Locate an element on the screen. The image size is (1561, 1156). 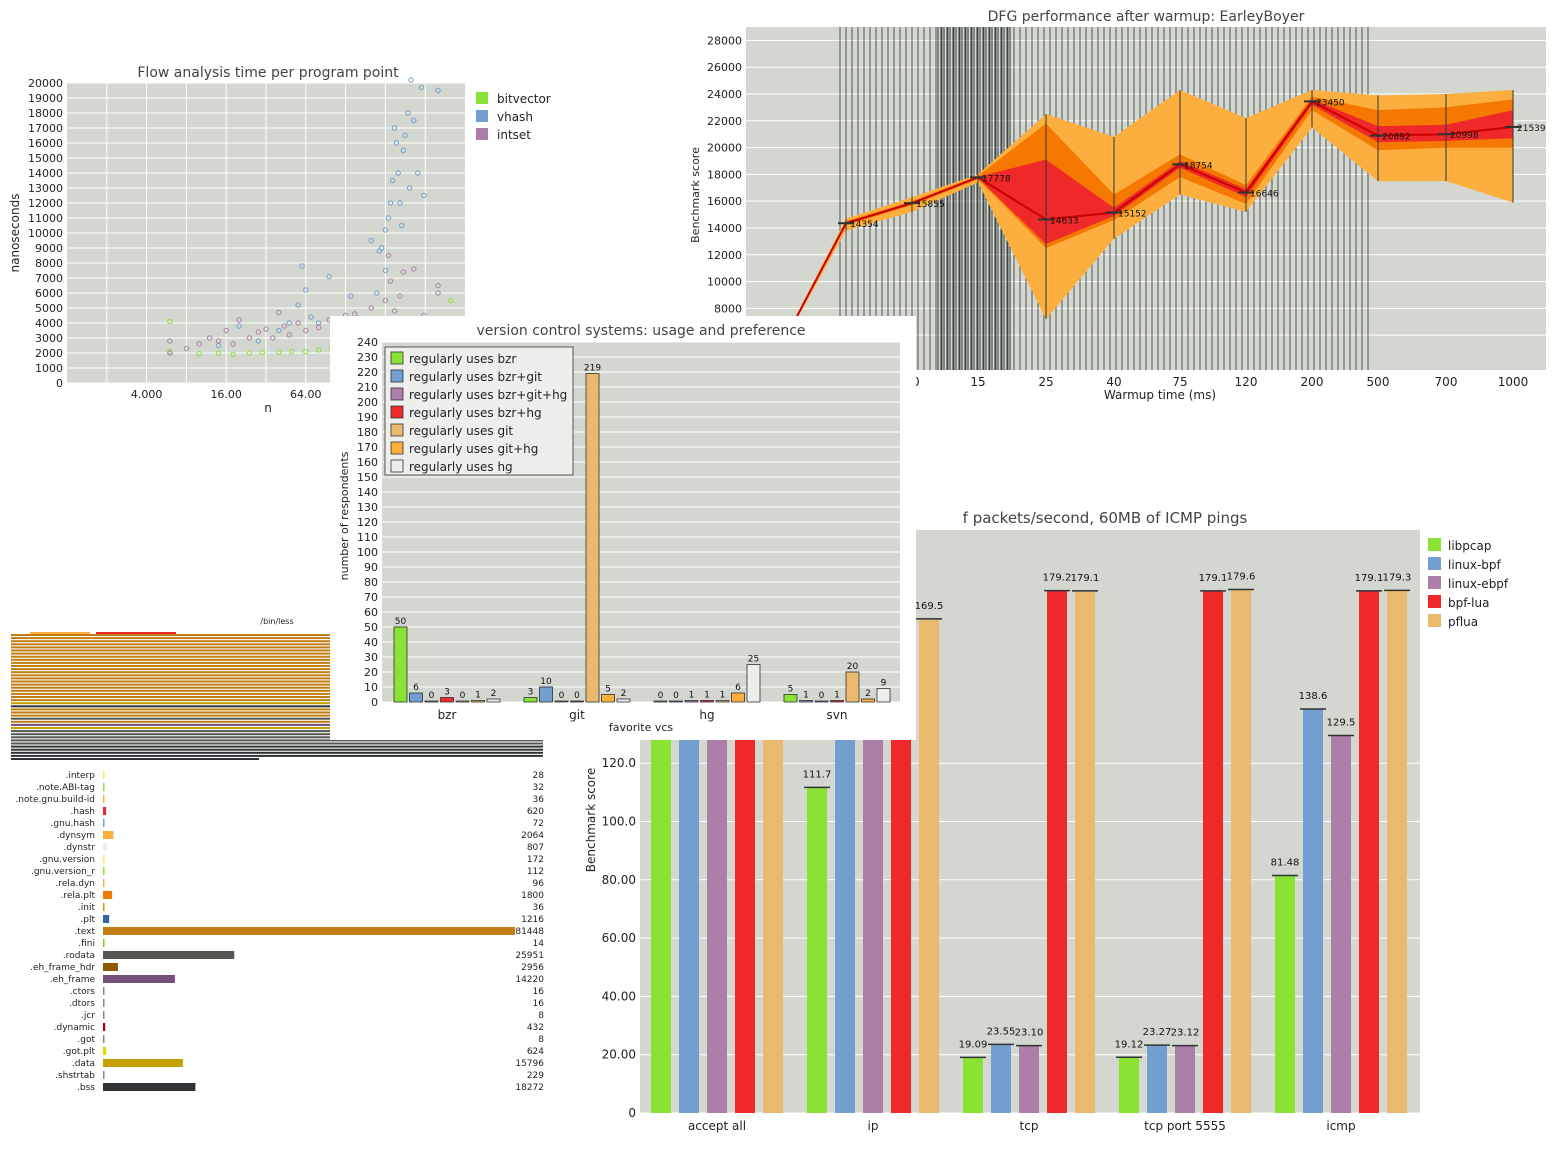
packets-bar-pflua is located at coordinates (929, 865).